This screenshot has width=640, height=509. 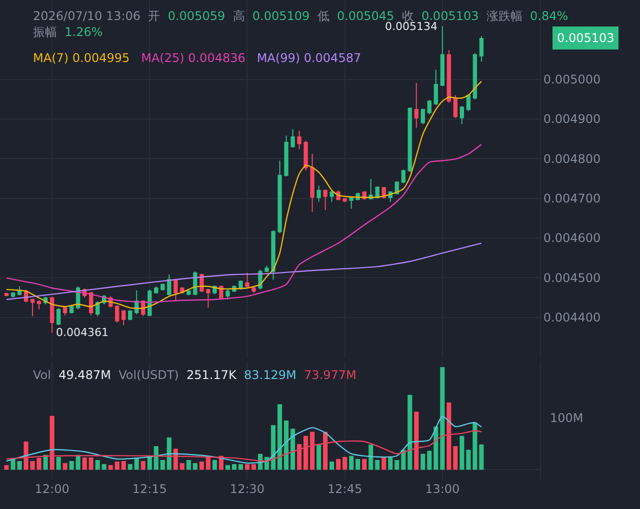 I want to click on annotation: 开, so click(x=154, y=16).